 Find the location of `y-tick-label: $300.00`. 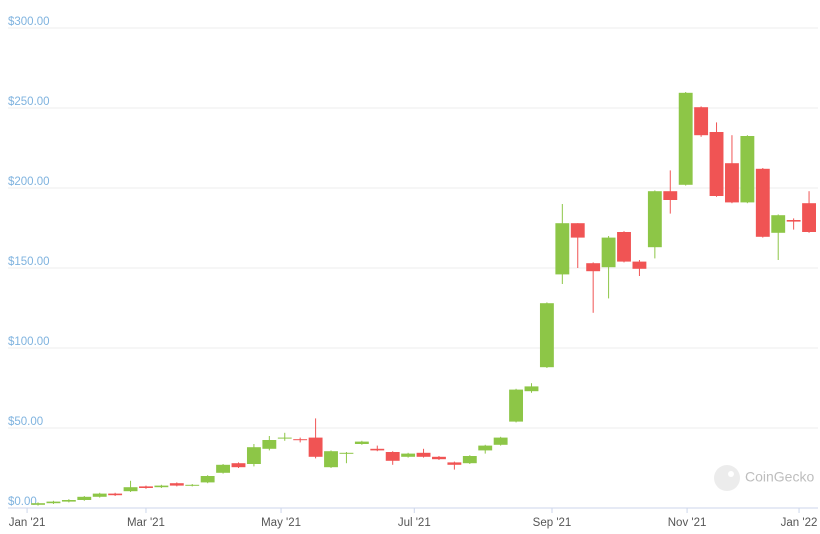

y-tick-label: $300.00 is located at coordinates (29, 22).